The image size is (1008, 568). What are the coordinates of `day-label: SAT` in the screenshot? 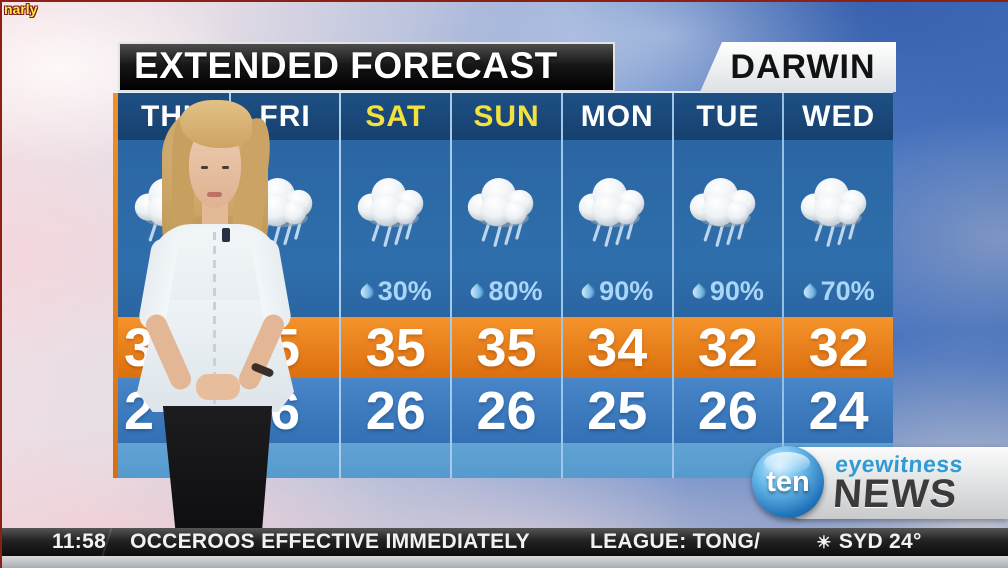 It's located at (396, 116).